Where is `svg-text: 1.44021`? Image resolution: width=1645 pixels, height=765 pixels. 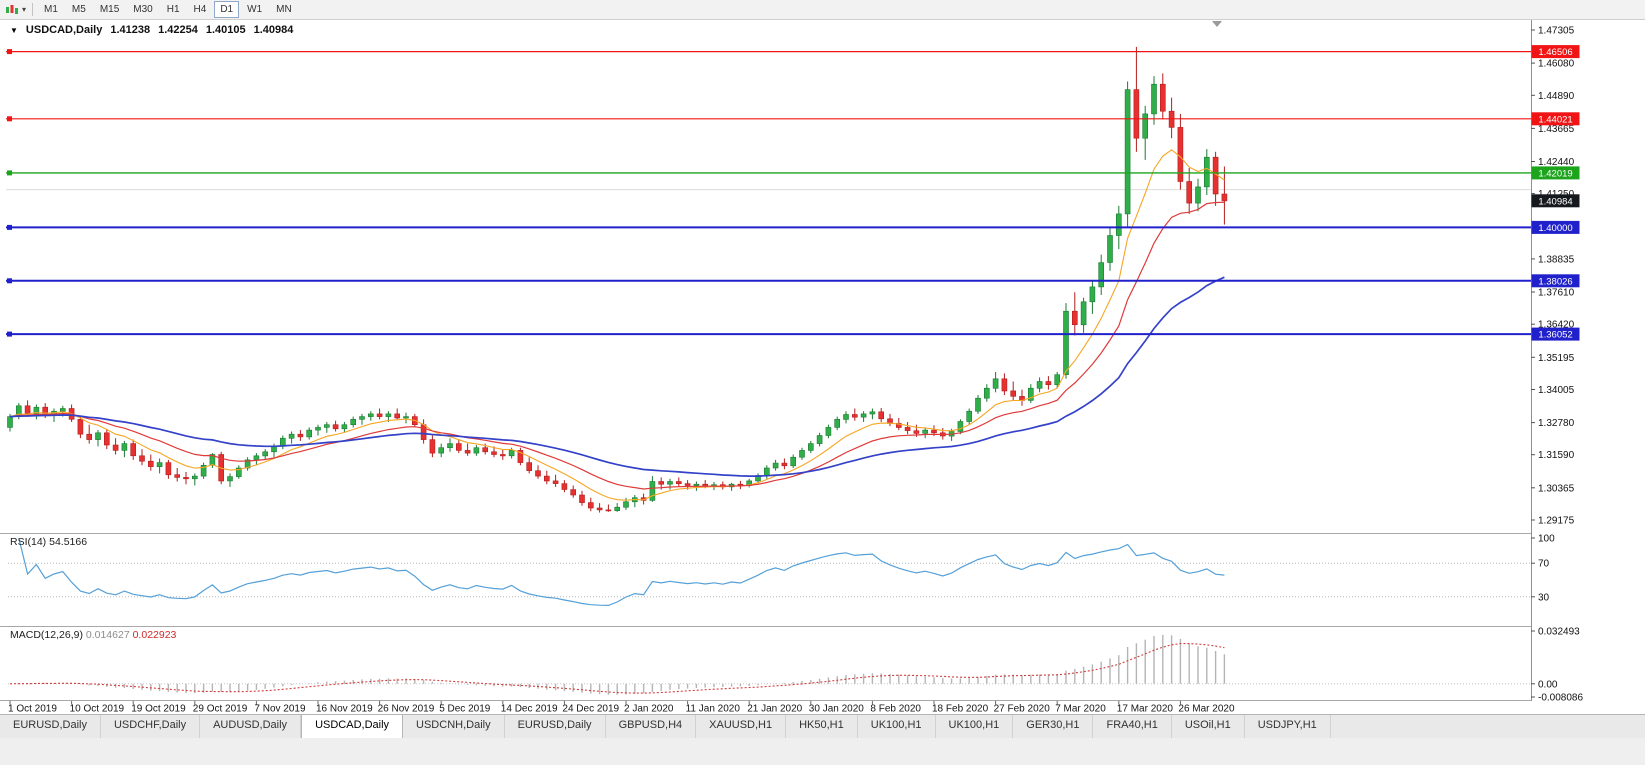 svg-text: 1.44021 is located at coordinates (1555, 119).